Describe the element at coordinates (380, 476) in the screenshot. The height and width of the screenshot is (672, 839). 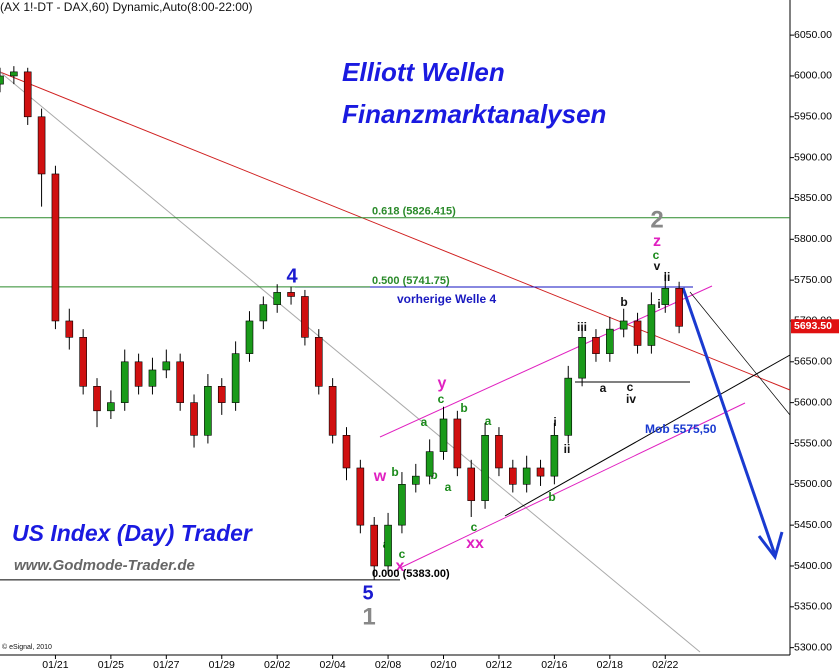
I see `wave-label: w` at that location.